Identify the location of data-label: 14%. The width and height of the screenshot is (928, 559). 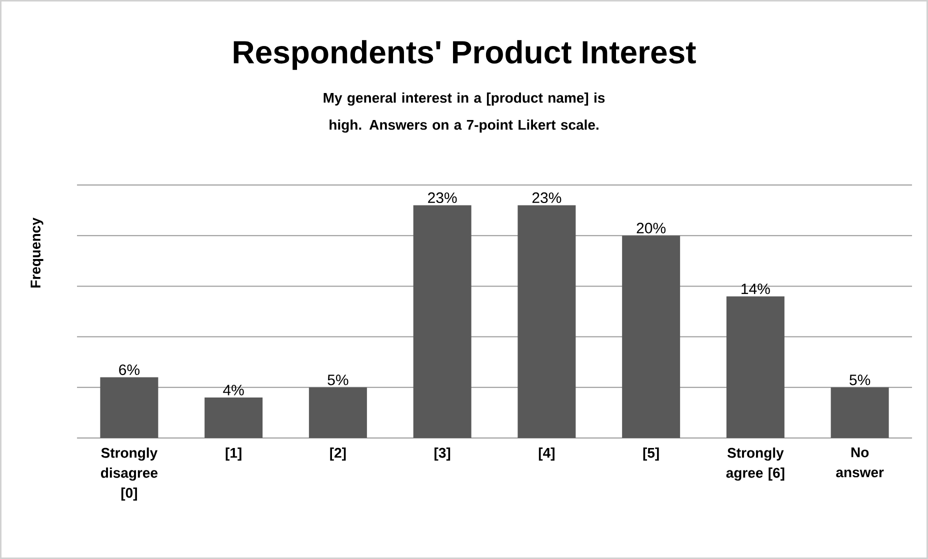
(756, 289).